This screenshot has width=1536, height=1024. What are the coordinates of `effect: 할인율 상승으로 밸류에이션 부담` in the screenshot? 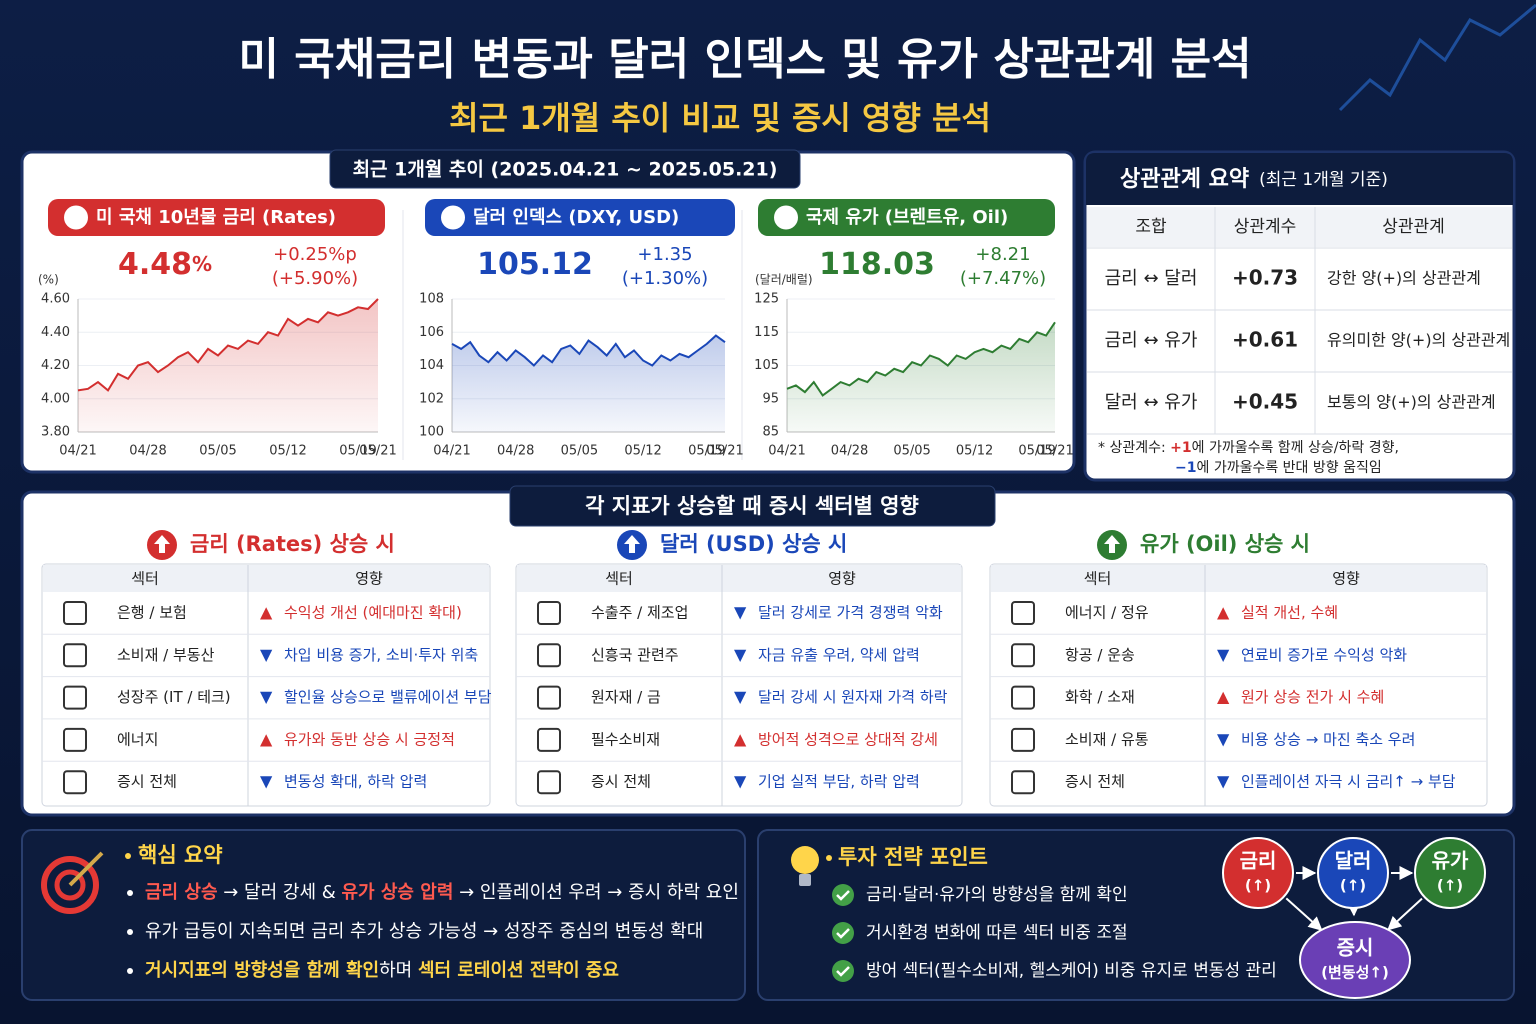 It's located at (388, 697).